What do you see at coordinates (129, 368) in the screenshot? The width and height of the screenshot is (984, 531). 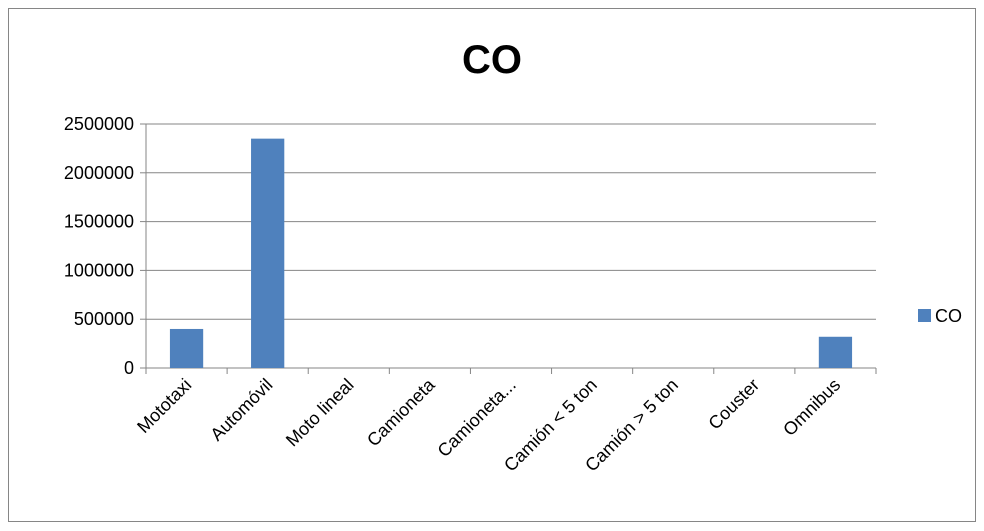 I see `y-tick-label: 0` at bounding box center [129, 368].